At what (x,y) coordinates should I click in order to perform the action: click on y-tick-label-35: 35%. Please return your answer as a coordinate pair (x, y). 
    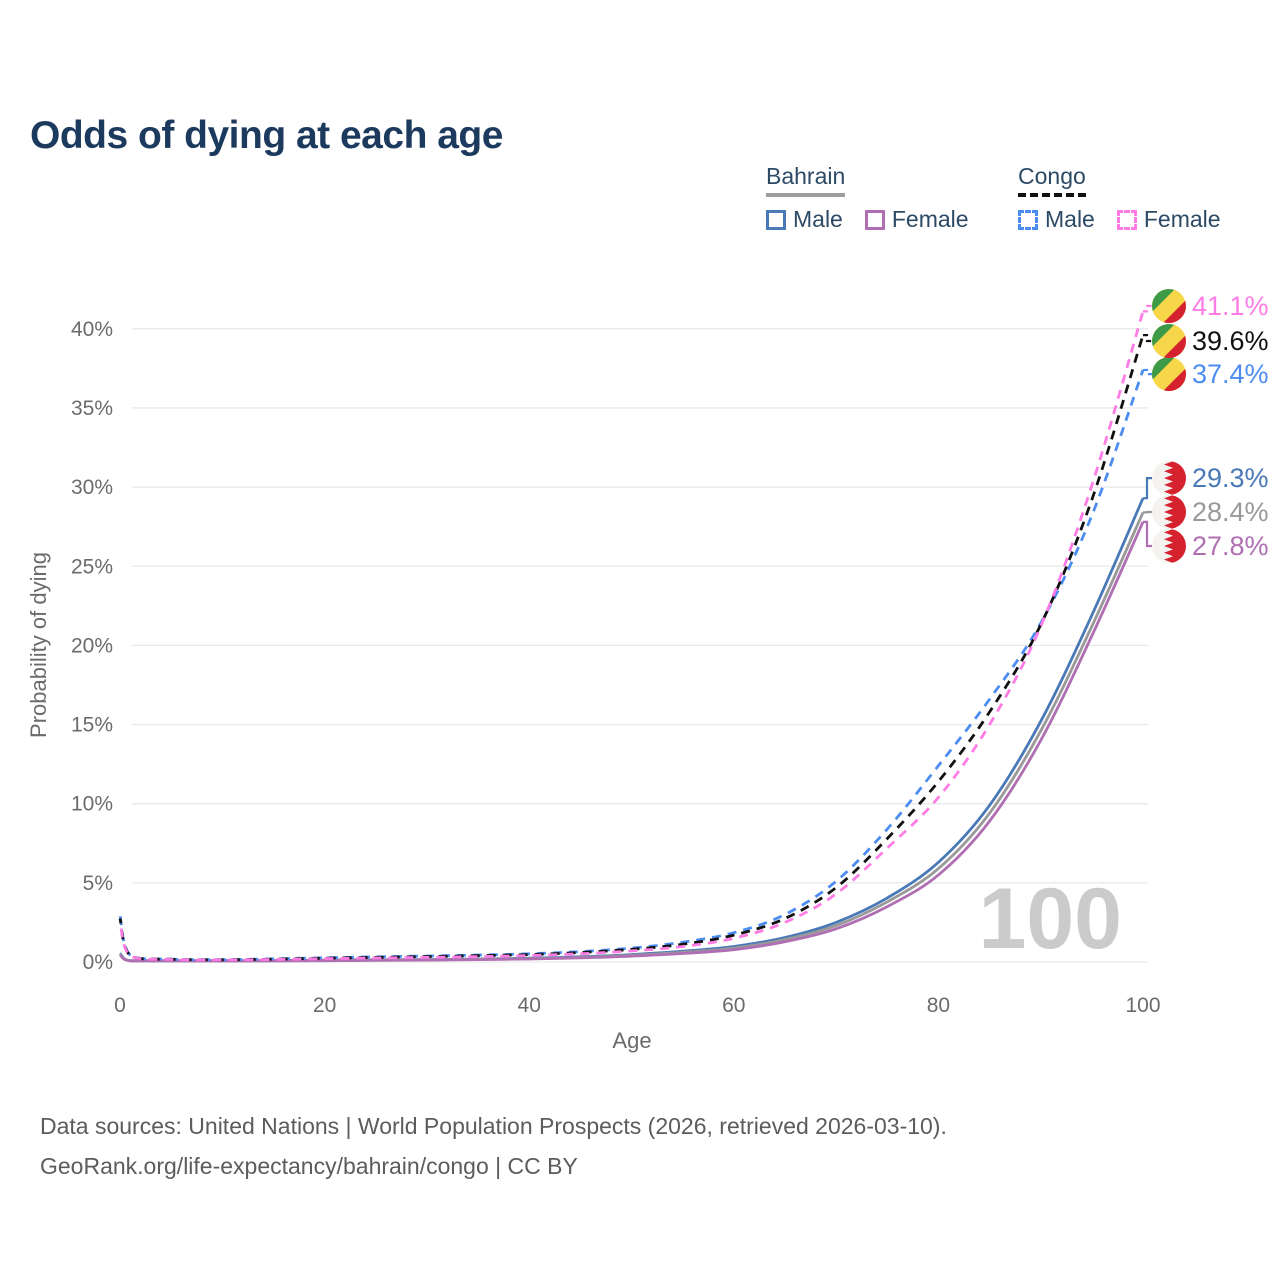
    Looking at the image, I should click on (92, 408).